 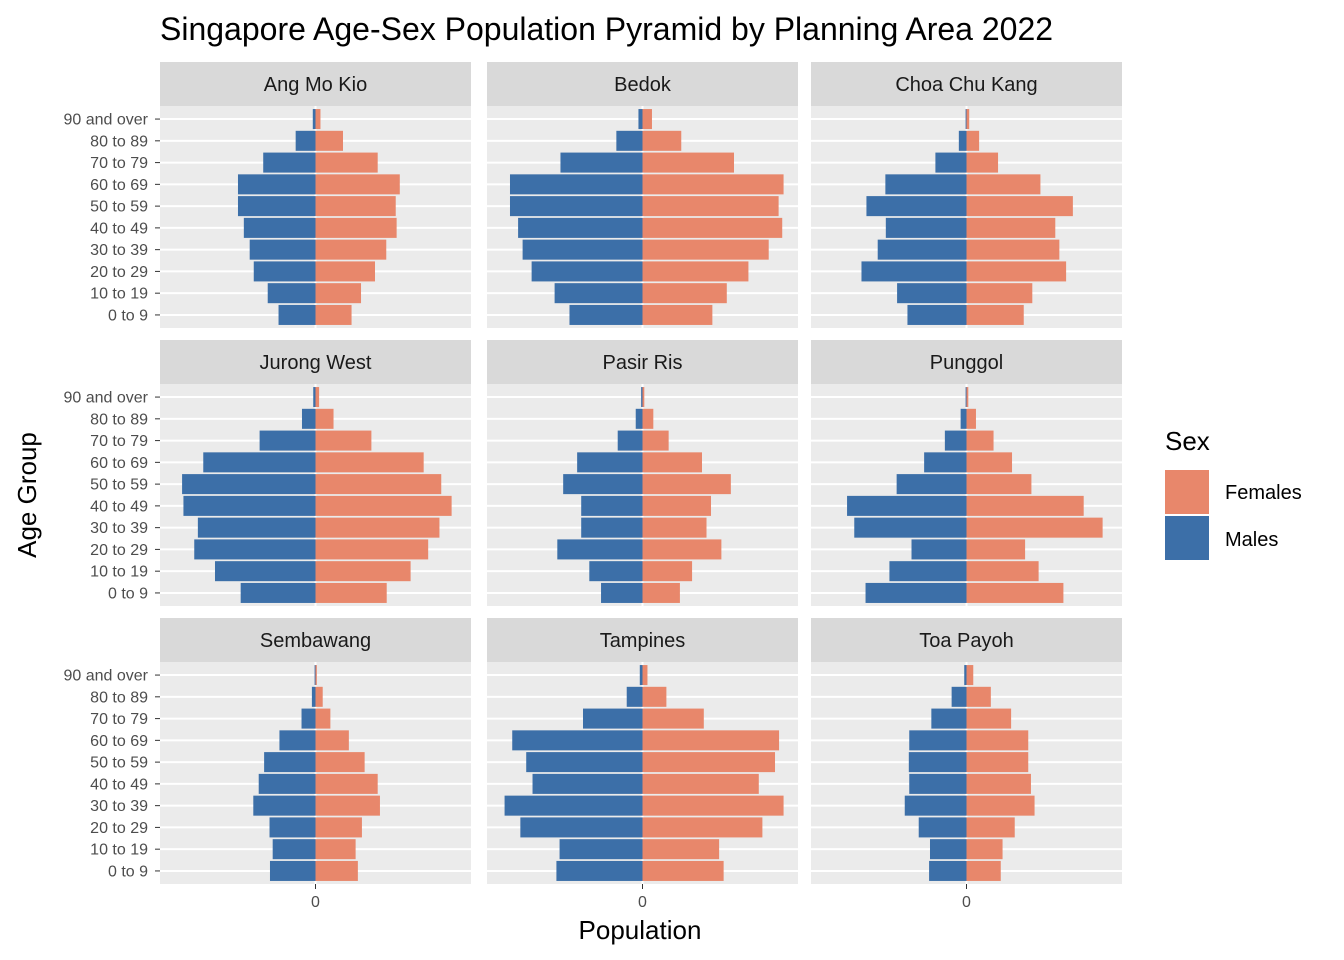 I want to click on y-tick-label: 70 to 79, so click(x=119, y=163).